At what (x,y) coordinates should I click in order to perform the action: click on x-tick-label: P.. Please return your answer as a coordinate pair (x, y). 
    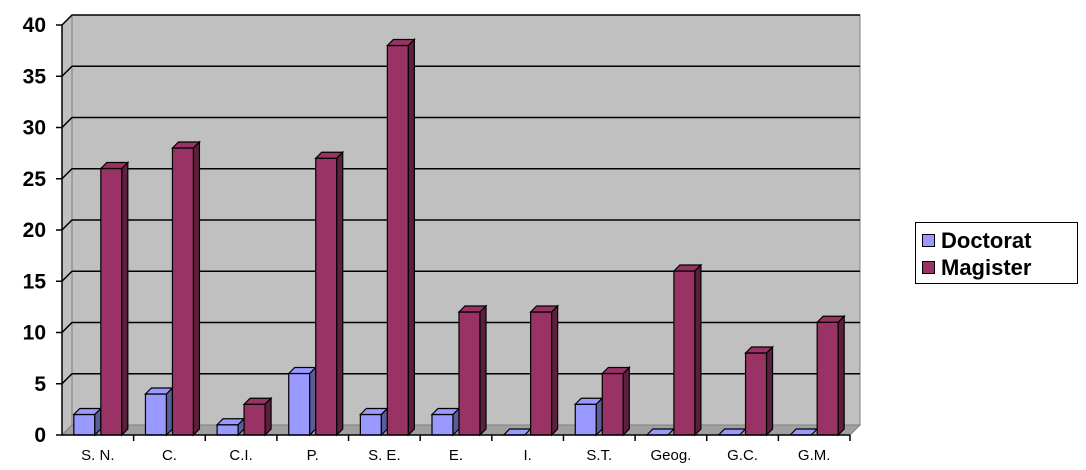
    Looking at the image, I should click on (313, 455).